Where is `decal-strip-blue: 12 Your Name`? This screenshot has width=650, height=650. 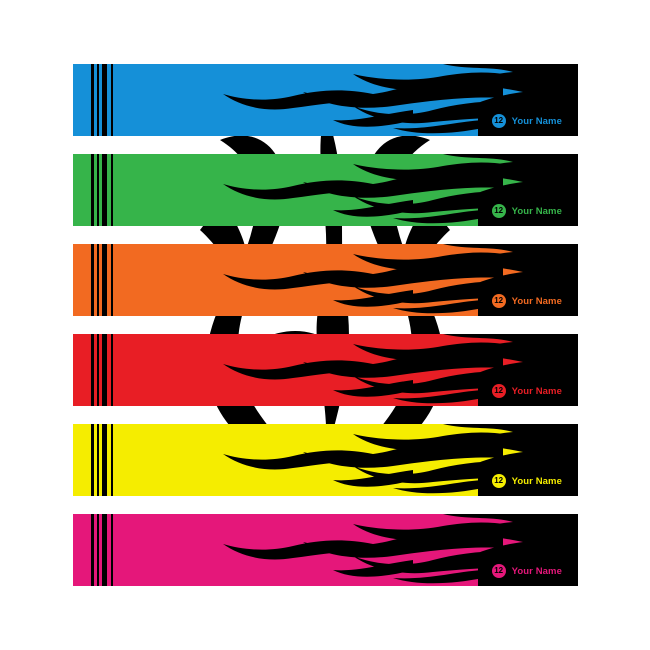 decal-strip-blue: 12 Your Name is located at coordinates (325, 100).